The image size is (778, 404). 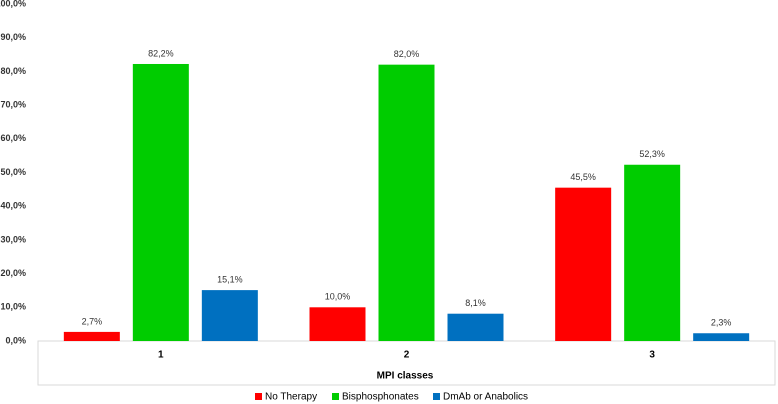 What do you see at coordinates (161, 53) in the screenshot?
I see `value-label: 82,2%` at bounding box center [161, 53].